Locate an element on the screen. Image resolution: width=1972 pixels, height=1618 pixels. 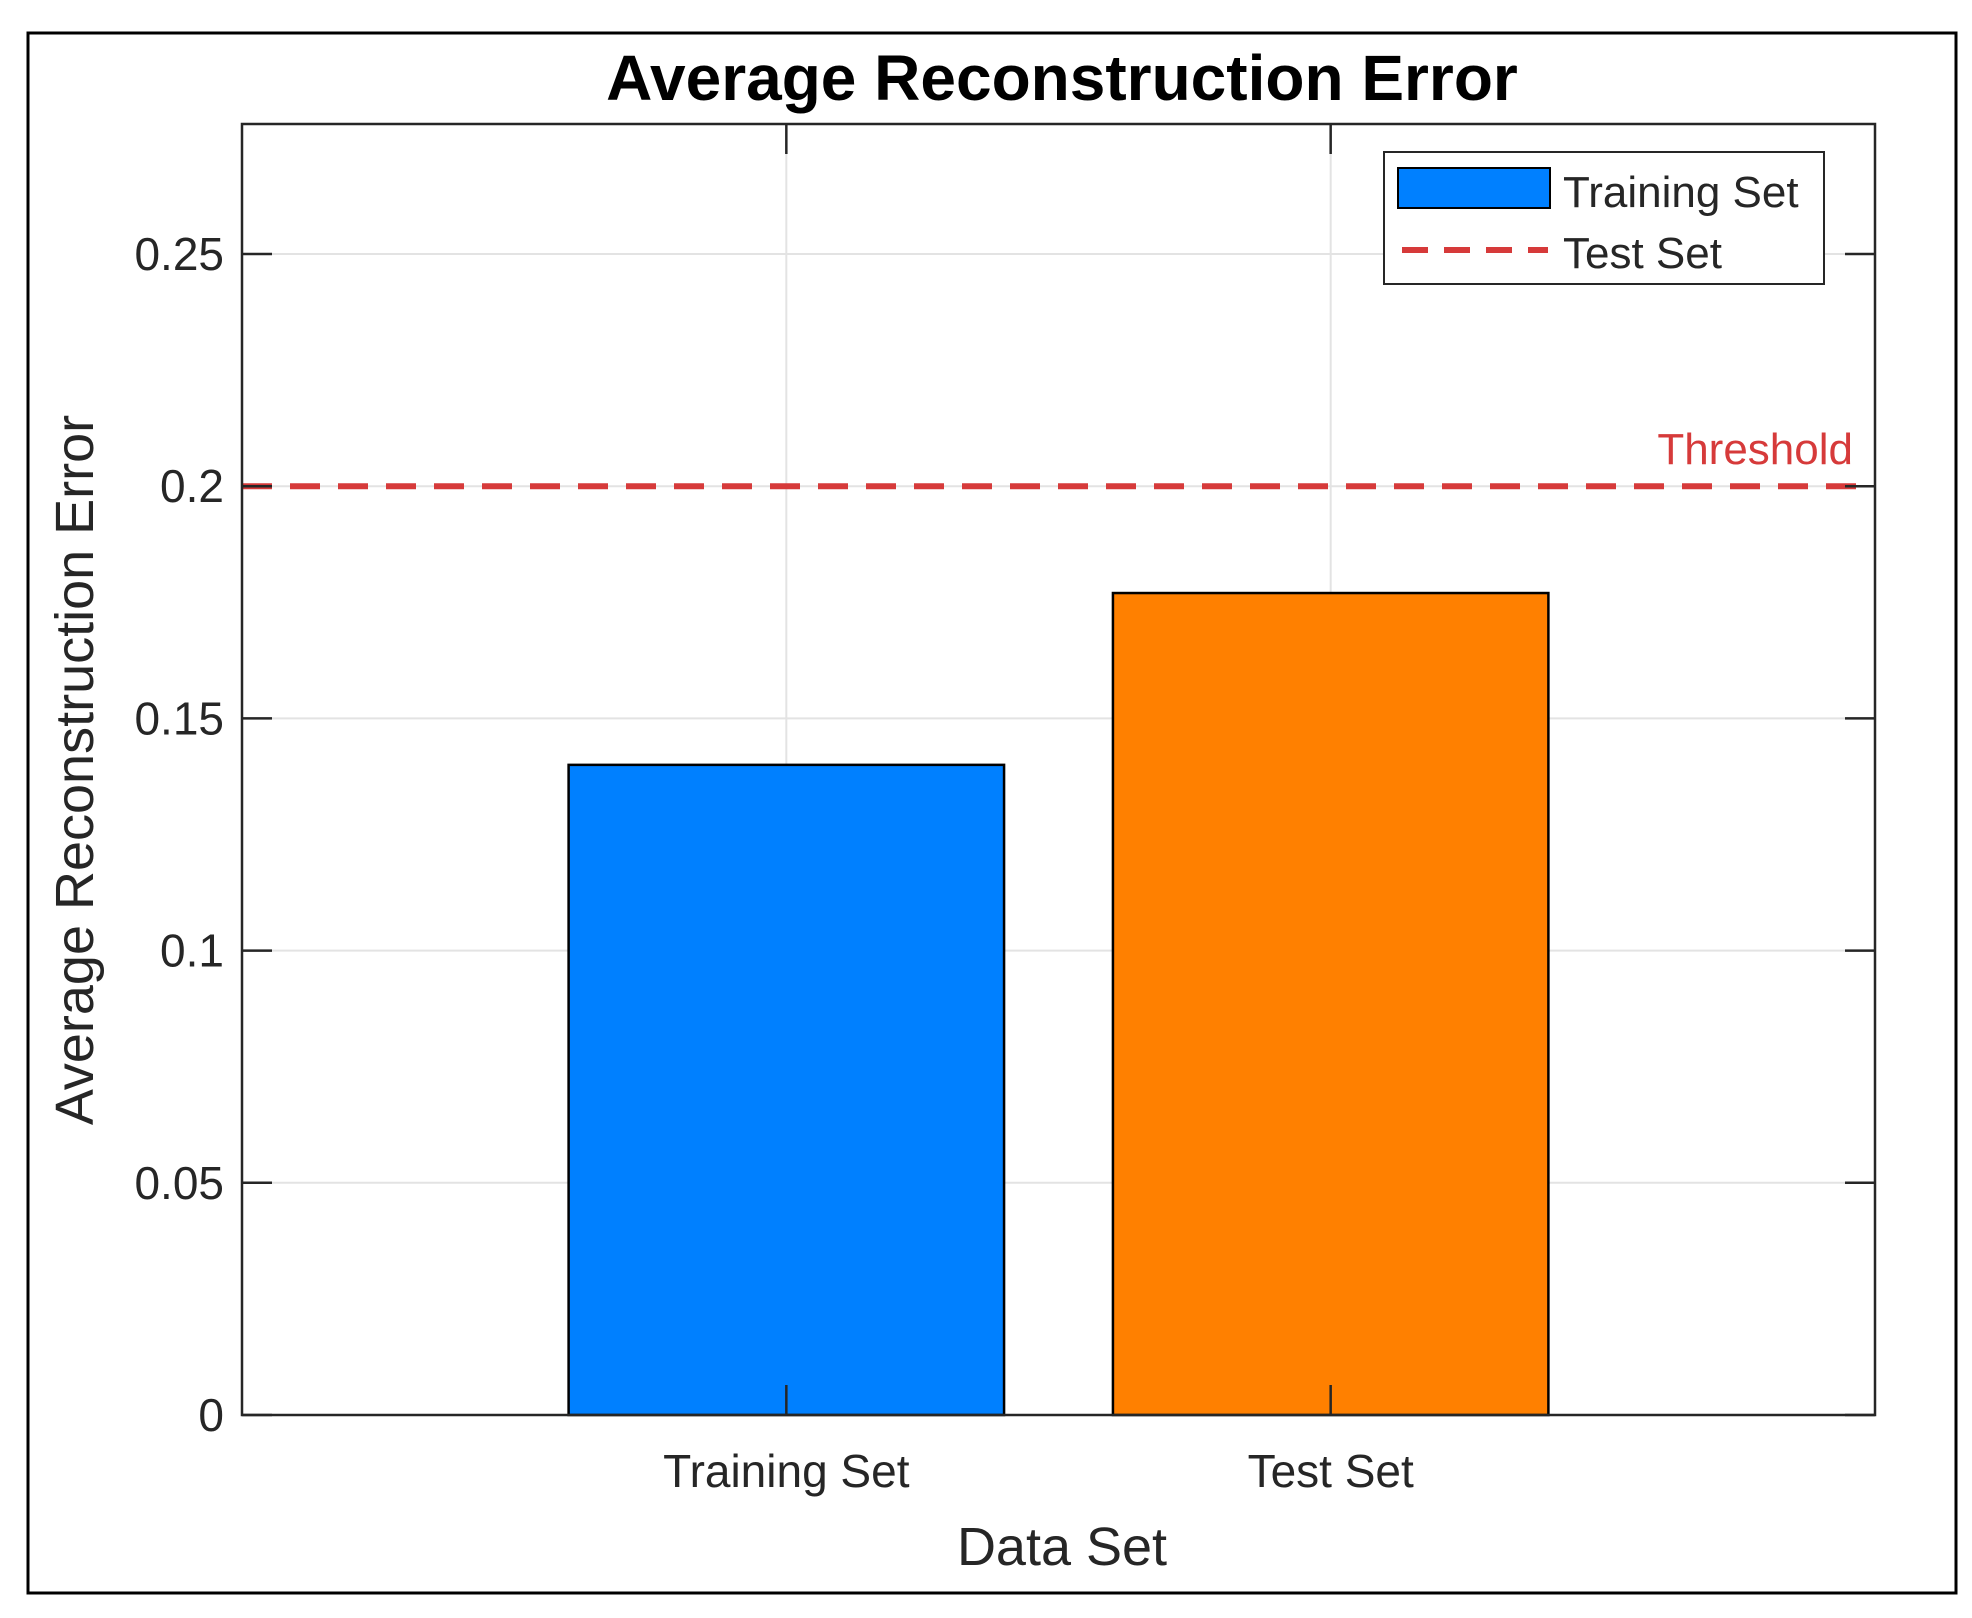
y-tick-label: 0.05 is located at coordinates (179, 1183).